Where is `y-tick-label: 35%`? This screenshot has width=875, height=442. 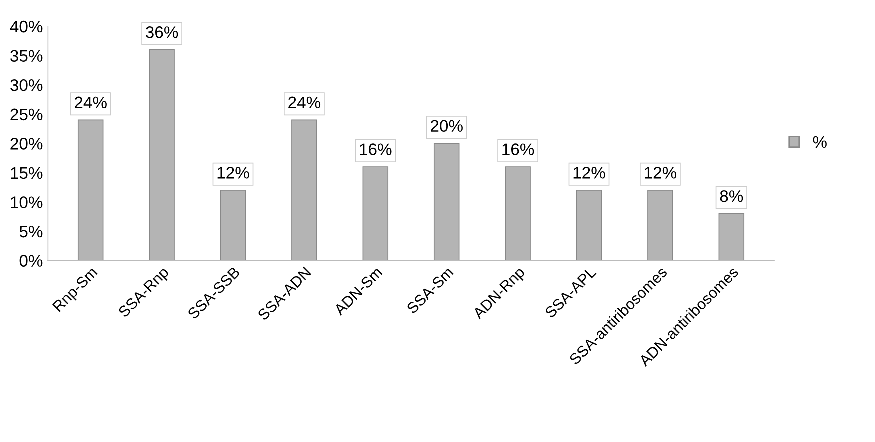
y-tick-label: 35% is located at coordinates (26, 56).